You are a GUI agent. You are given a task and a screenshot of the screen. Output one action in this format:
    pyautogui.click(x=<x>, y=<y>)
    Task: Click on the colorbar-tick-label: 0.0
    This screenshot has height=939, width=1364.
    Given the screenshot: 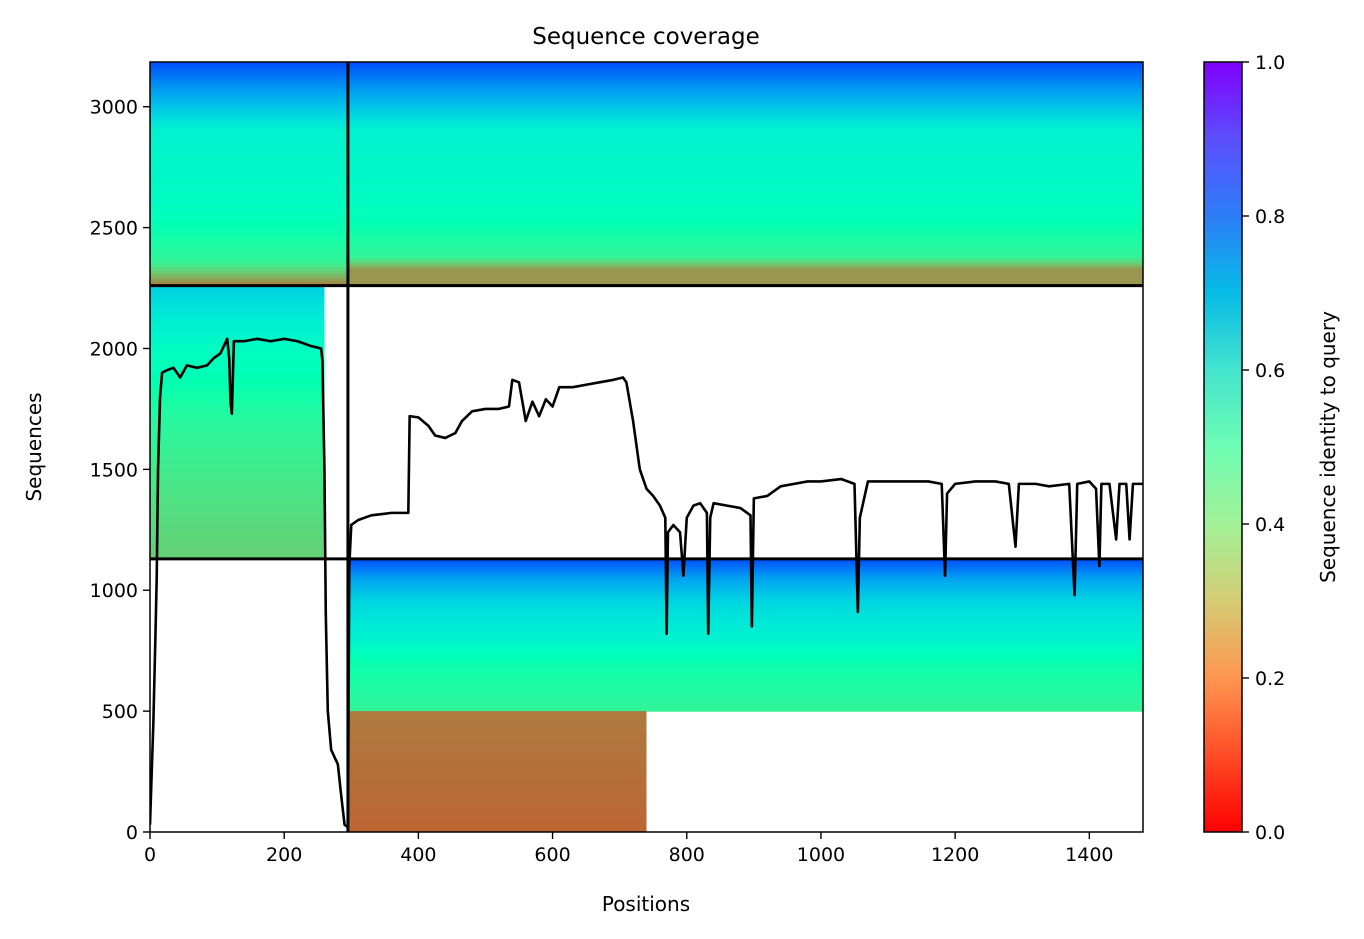 What is the action you would take?
    pyautogui.click(x=1270, y=833)
    